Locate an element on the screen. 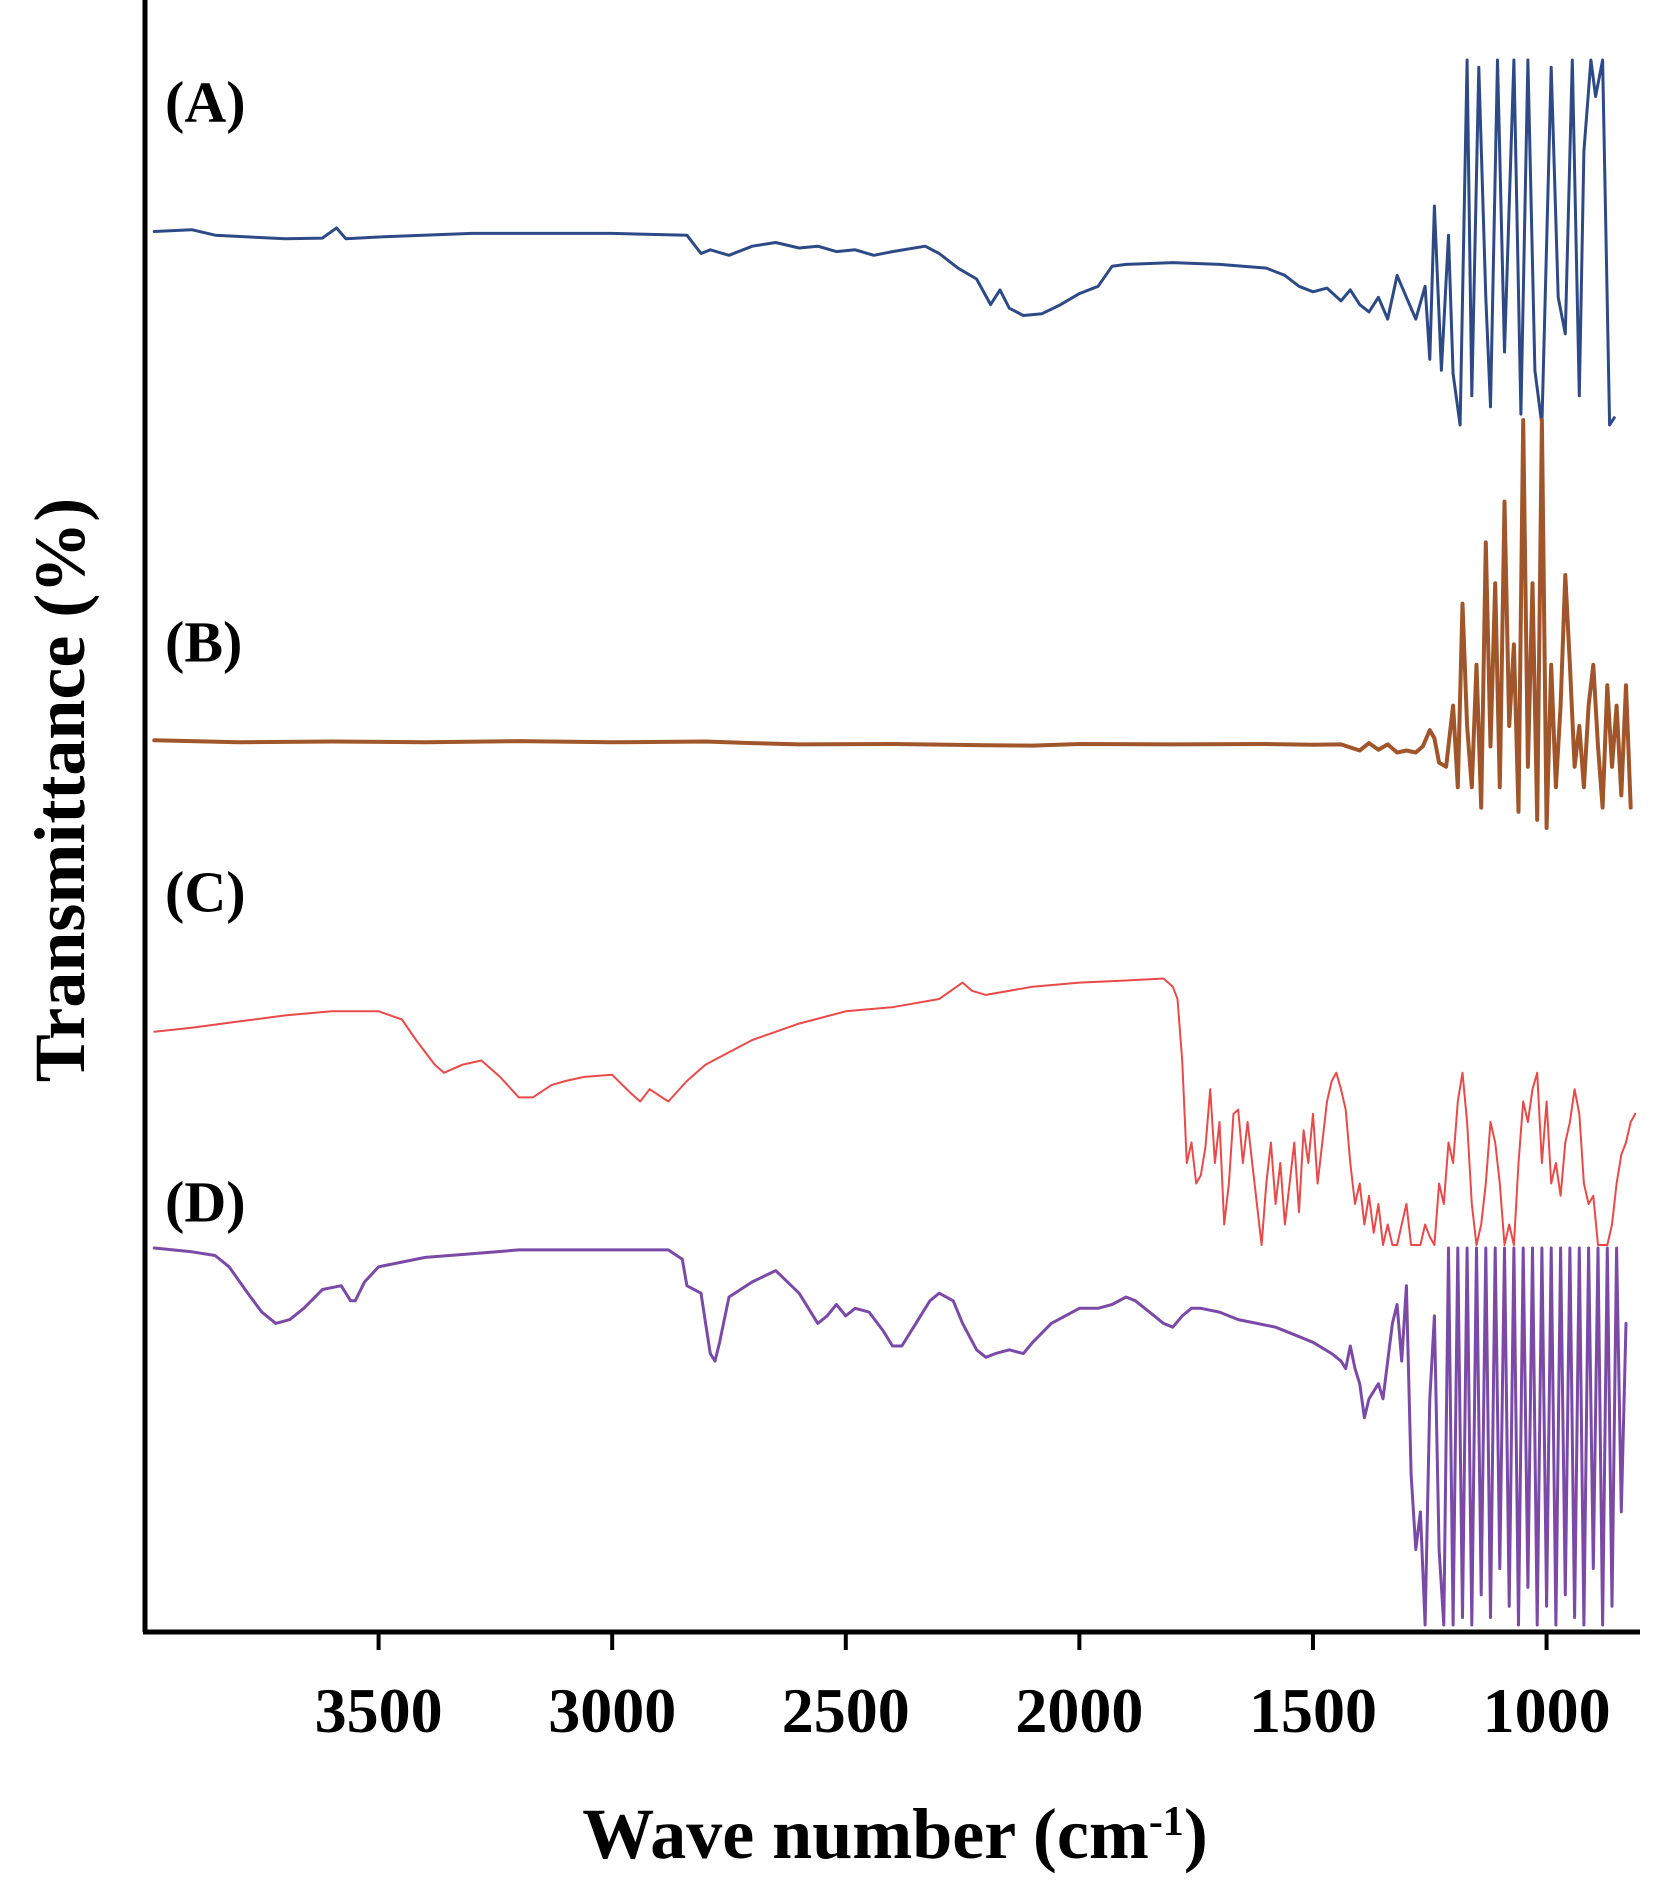 The width and height of the screenshot is (1662, 1887). x-axis-ticks: 3500 3000 2500 2000 1500 1000 is located at coordinates (963, 1689).